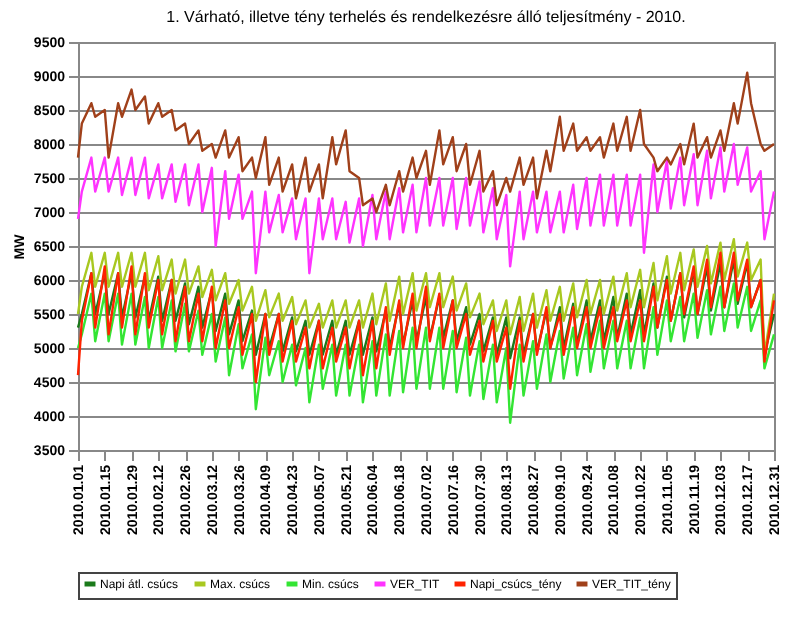  Describe the element at coordinates (426, 17) in the screenshot. I see `chart-title: 1. Várható, illetve tény terhelés és rendelkezésre álló teljesítmény - 2010.` at that location.